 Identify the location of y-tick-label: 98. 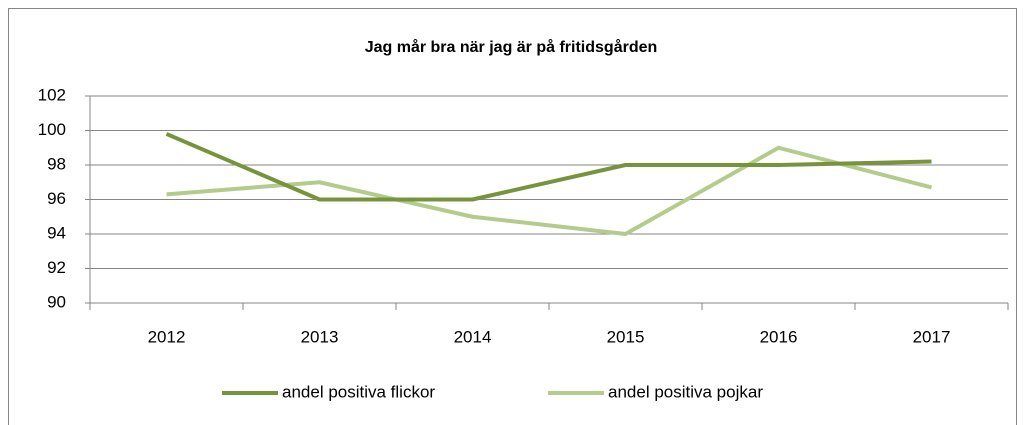
(56, 163).